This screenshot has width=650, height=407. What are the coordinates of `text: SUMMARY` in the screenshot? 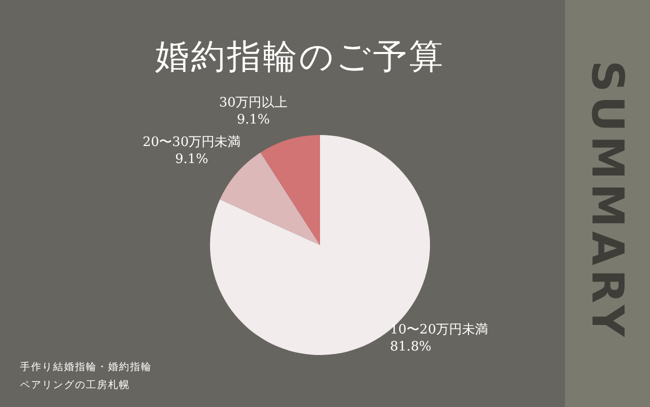 It's located at (607, 200).